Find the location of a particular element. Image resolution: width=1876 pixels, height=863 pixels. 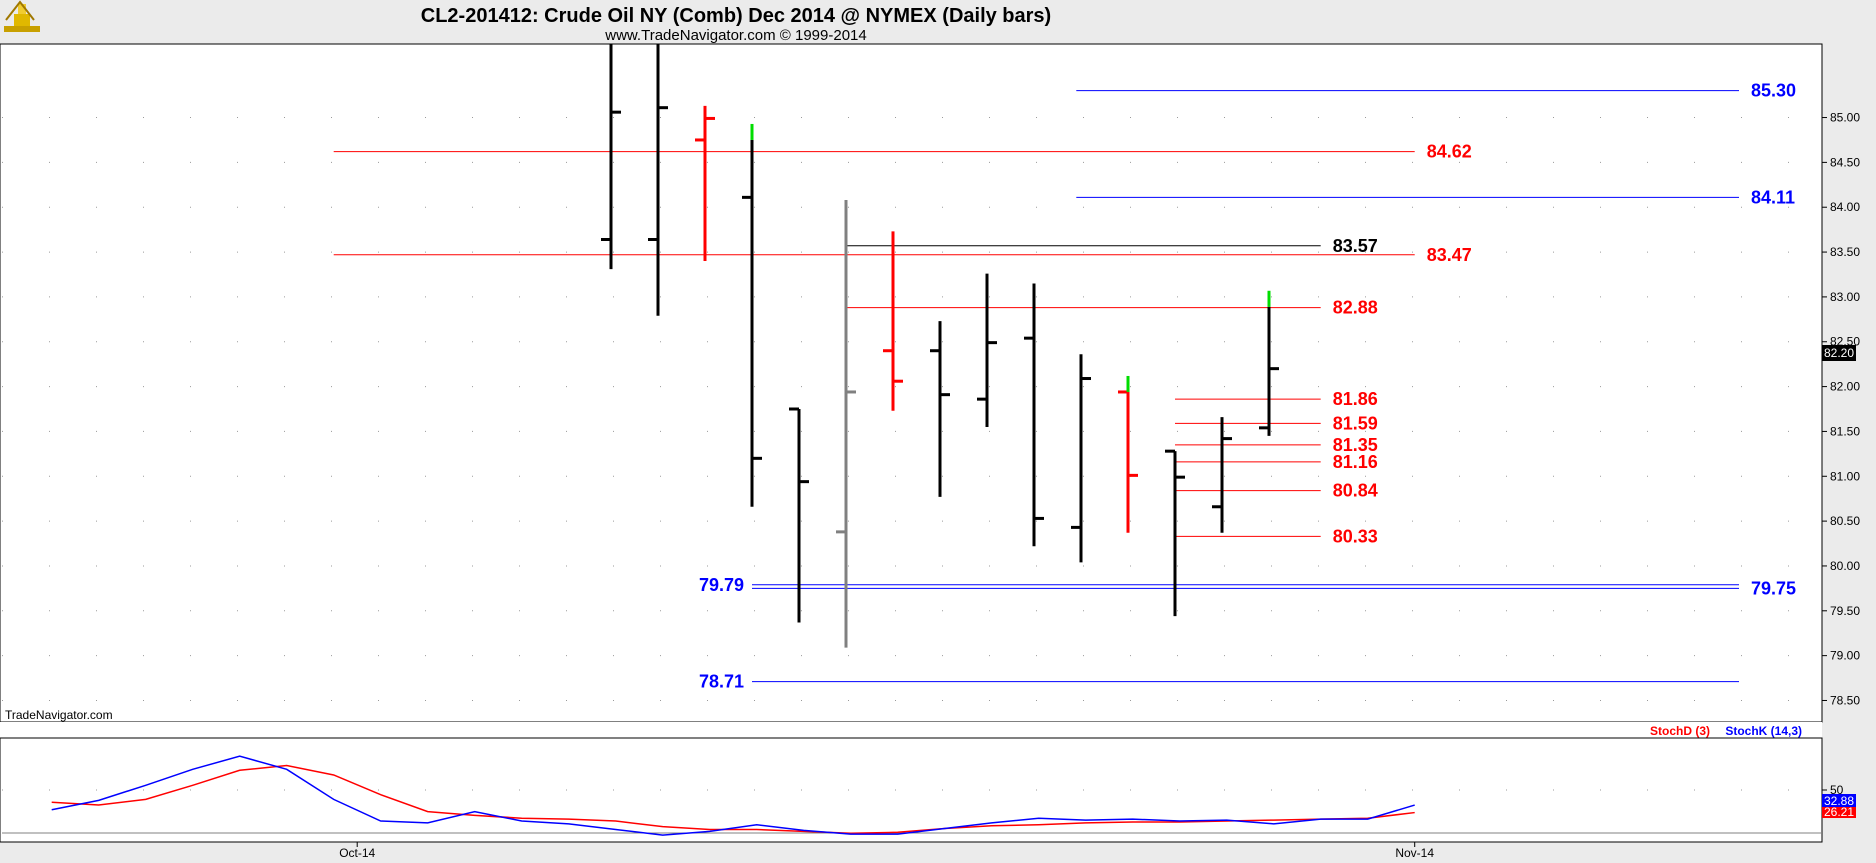

level-label: 79.79 is located at coordinates (721, 585).